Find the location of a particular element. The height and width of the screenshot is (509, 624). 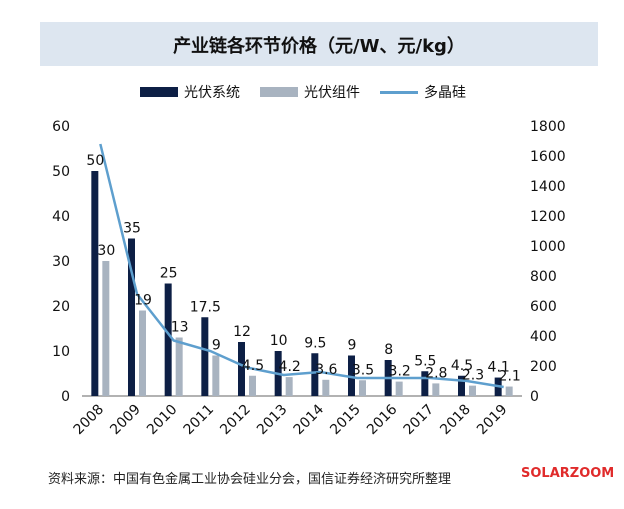

x-tick-label: 2011 is located at coordinates (199, 420).